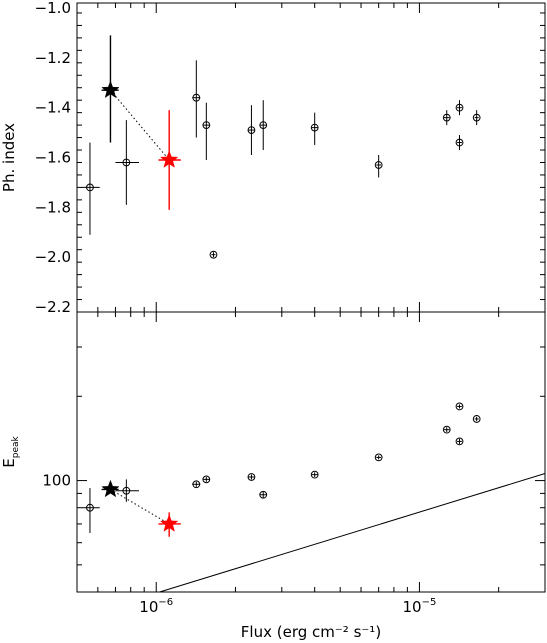 This screenshot has height=643, width=547. What do you see at coordinates (420, 606) in the screenshot?
I see `bottom-xtick-label: 10⁻⁵` at bounding box center [420, 606].